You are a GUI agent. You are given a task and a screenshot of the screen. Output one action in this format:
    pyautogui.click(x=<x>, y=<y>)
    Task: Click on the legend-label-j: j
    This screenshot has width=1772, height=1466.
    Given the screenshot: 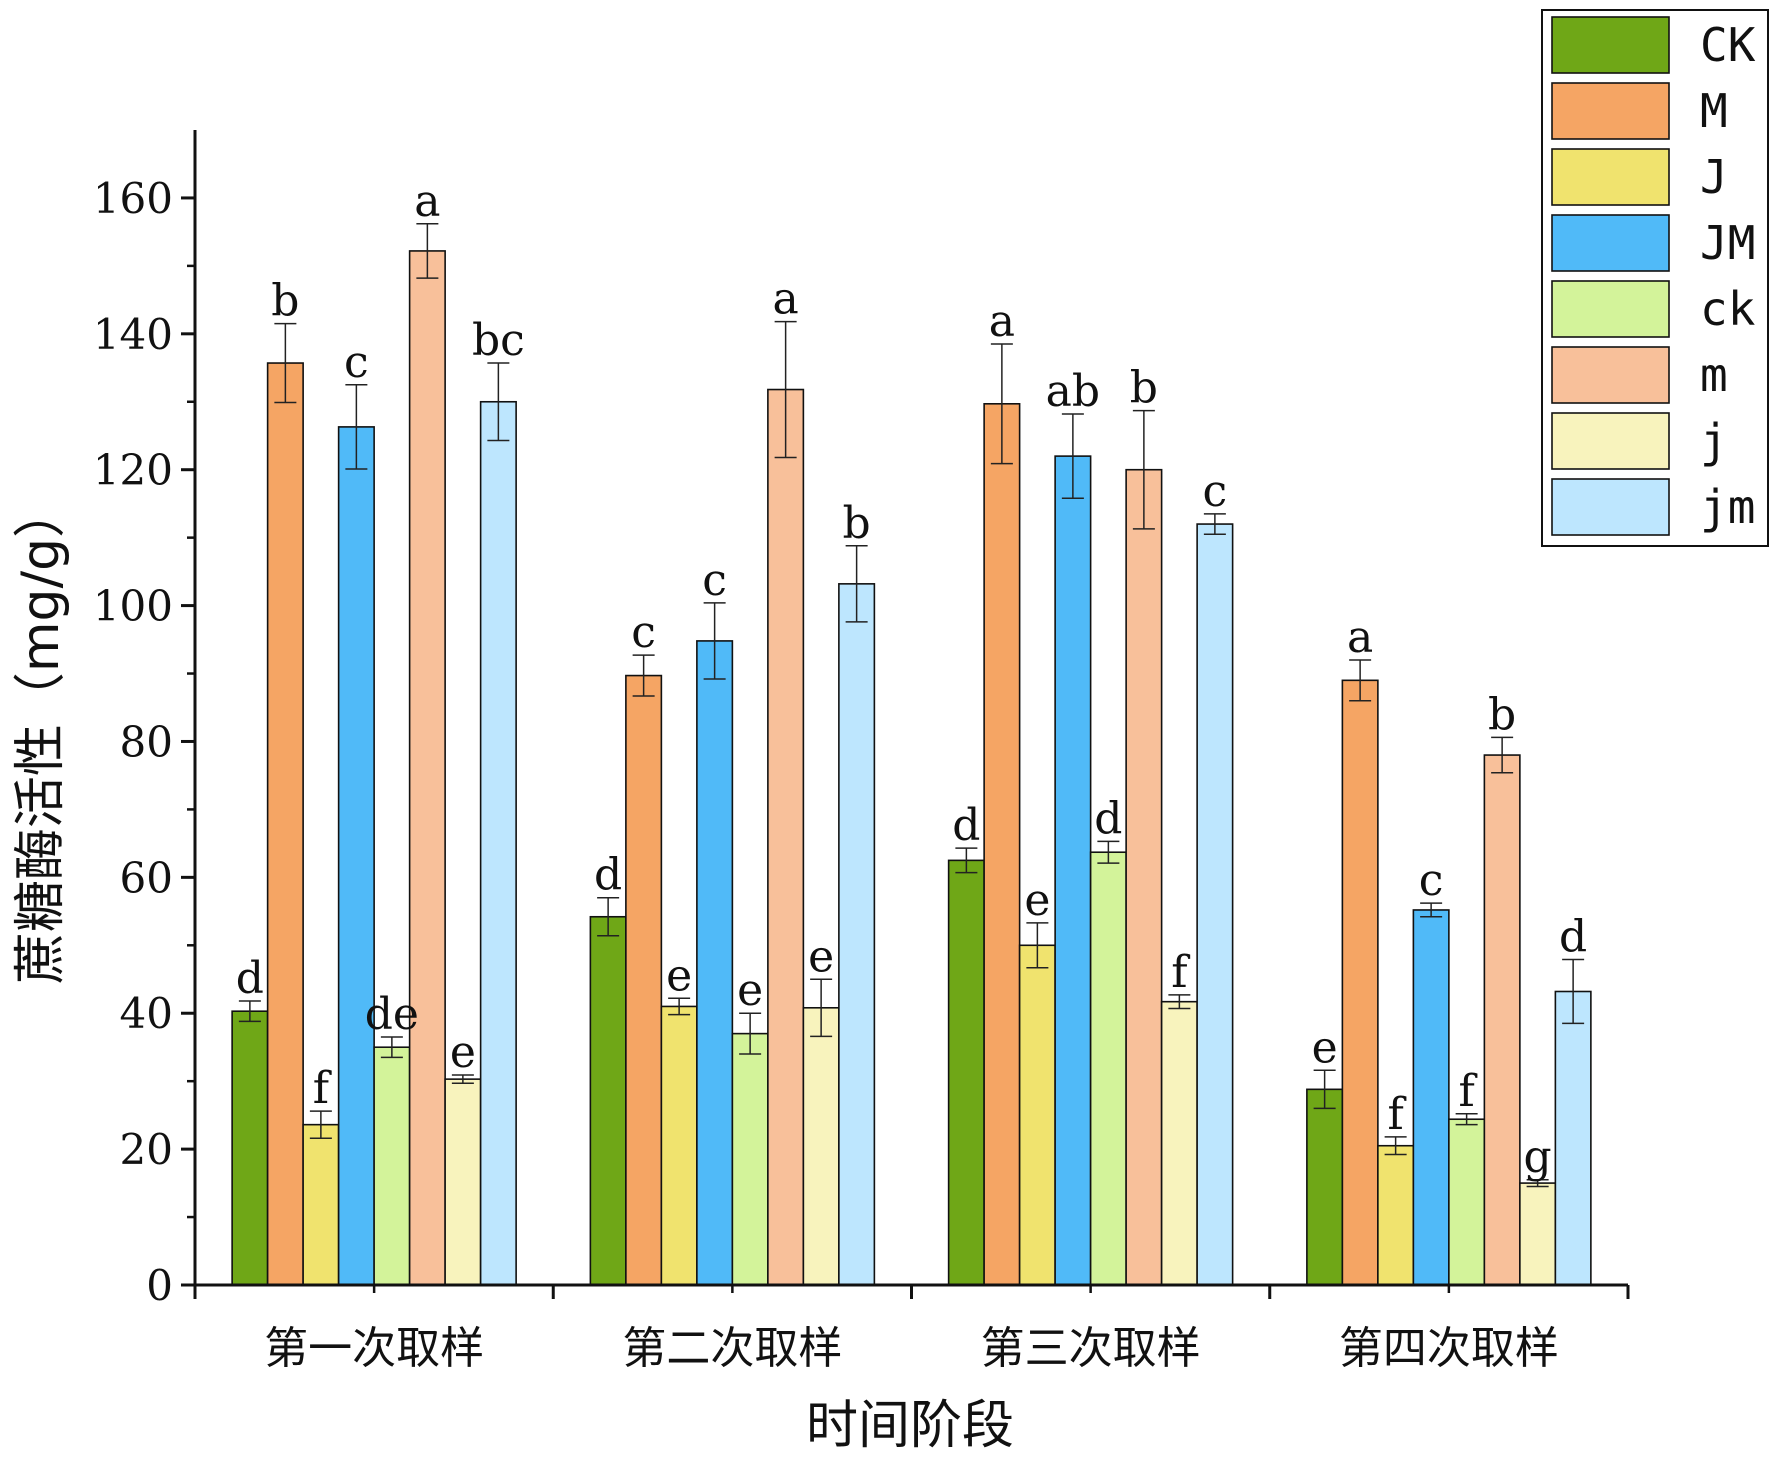 What is the action you would take?
    pyautogui.click(x=1714, y=441)
    